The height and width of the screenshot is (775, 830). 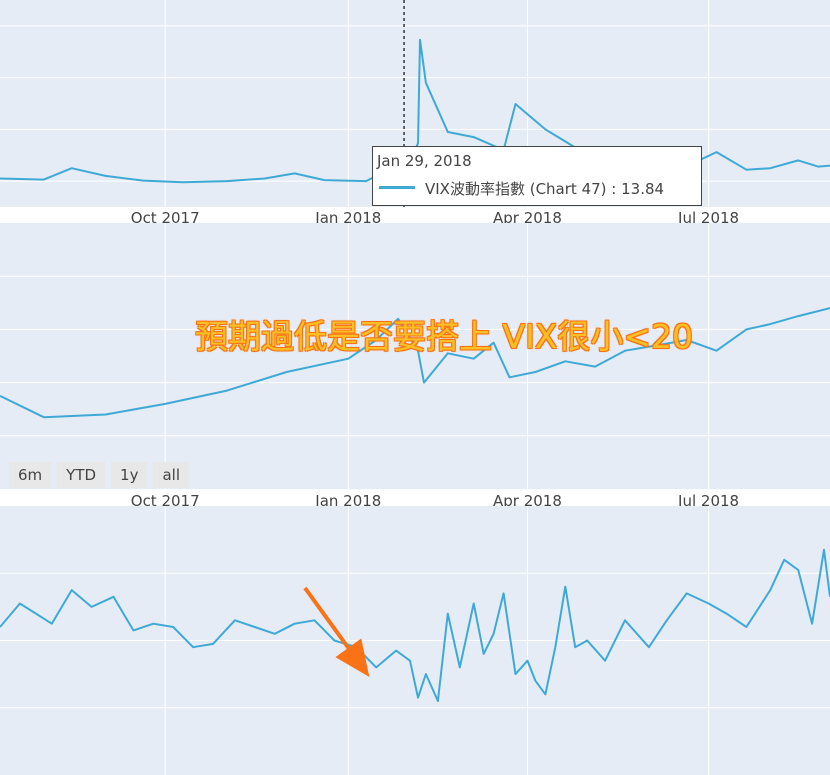 I want to click on hover-tooltip: Jan 29, 2018 VIX波動率指數 (Chart 47) : 13.84, so click(x=537, y=176).